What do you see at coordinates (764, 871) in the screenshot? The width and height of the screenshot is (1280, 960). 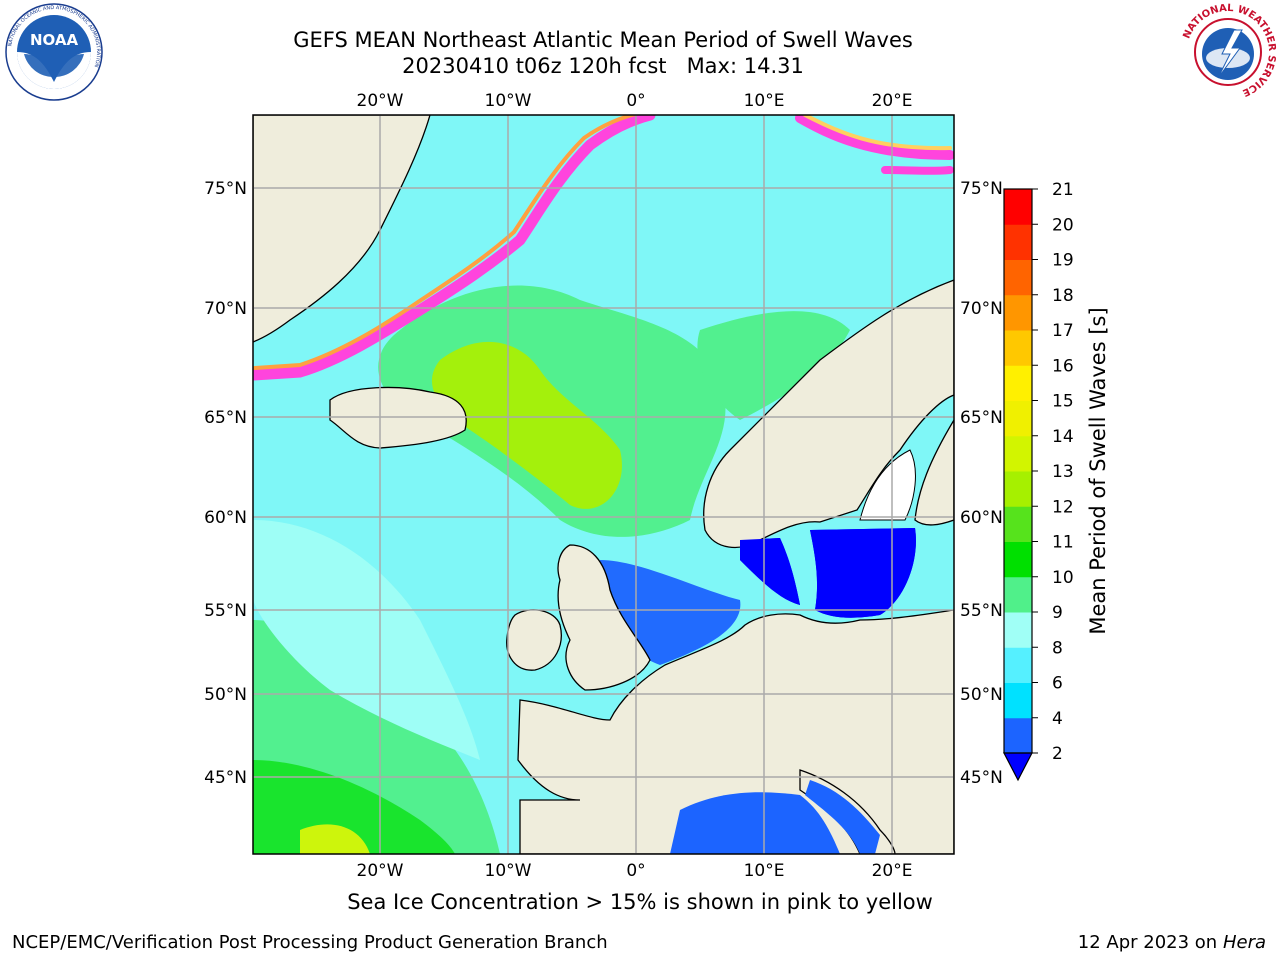 I see `lon-label-bottom: 10°E` at bounding box center [764, 871].